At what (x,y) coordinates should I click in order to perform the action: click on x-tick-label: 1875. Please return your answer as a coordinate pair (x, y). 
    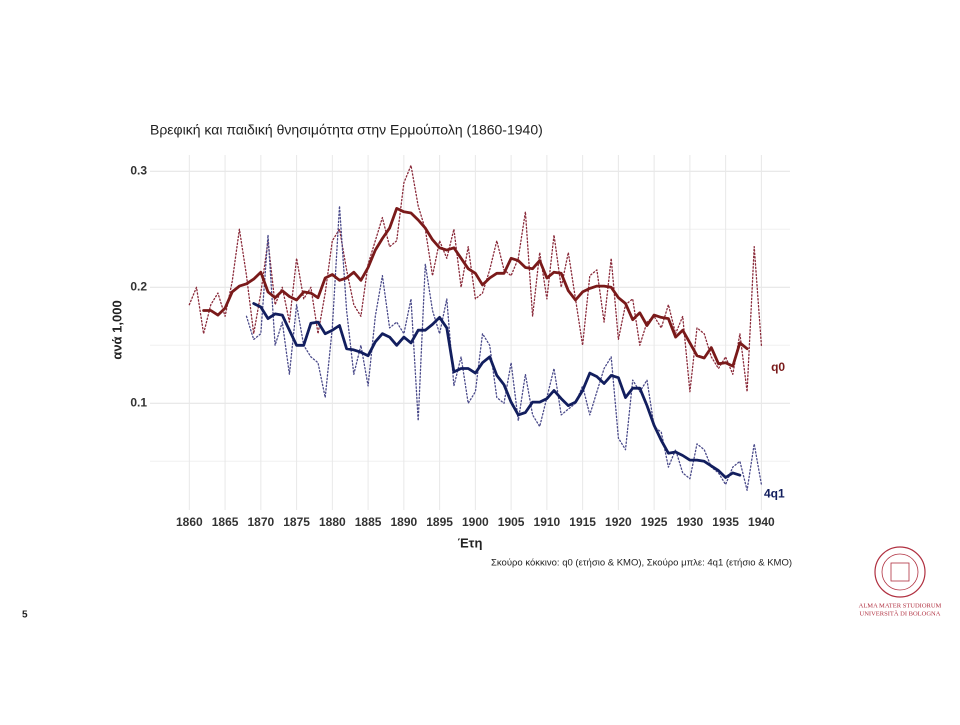
    Looking at the image, I should click on (296, 522).